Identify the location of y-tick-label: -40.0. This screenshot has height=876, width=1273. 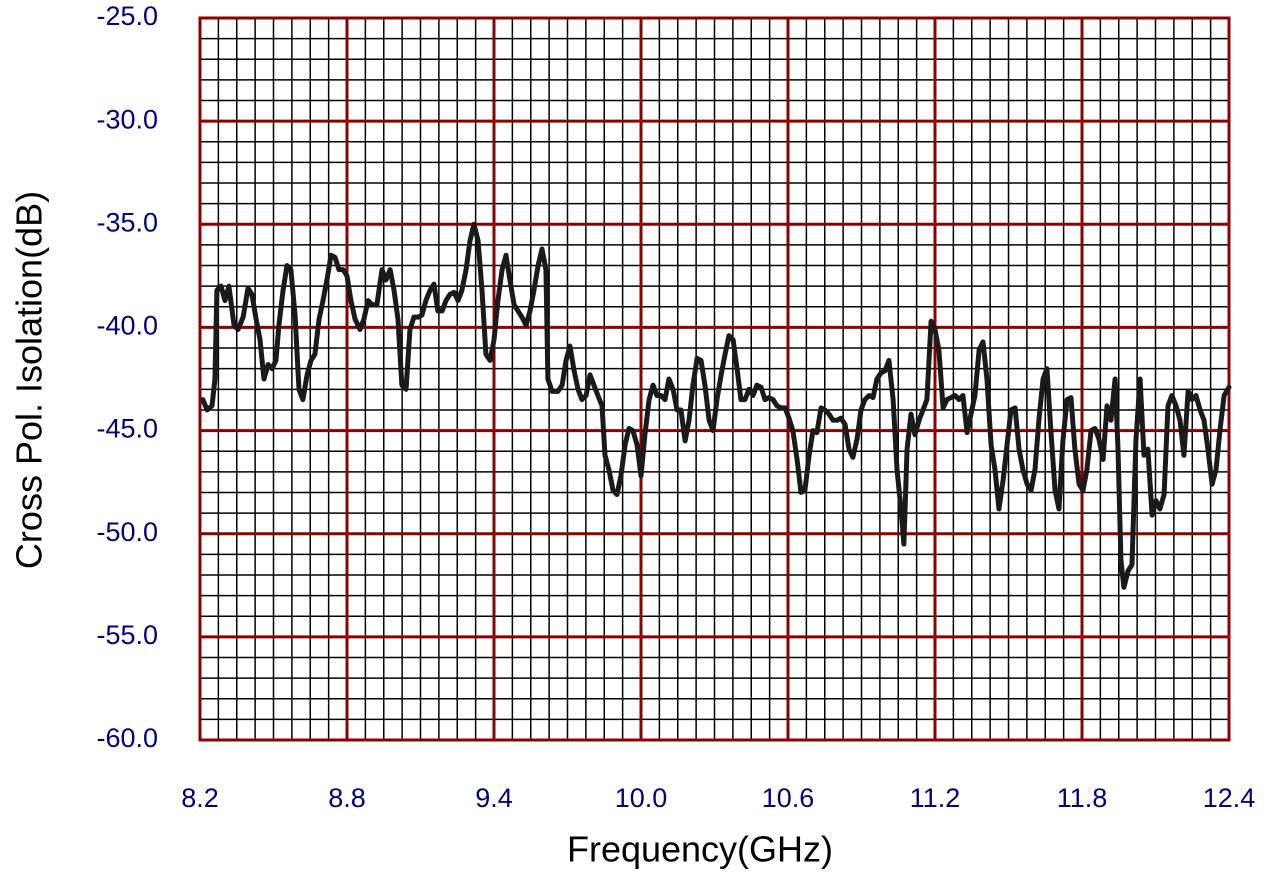
(127, 326).